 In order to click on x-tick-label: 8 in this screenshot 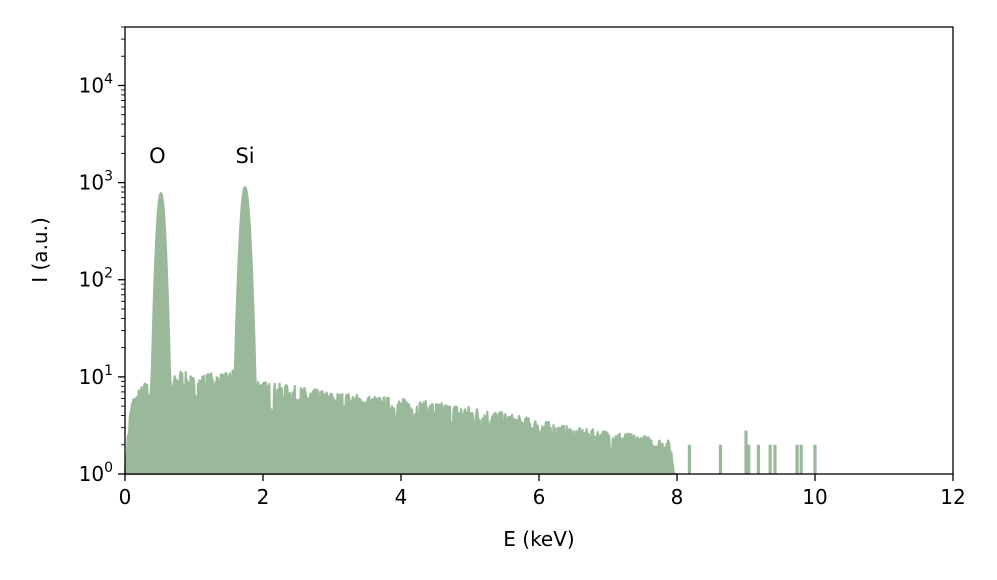, I will do `click(677, 497)`.